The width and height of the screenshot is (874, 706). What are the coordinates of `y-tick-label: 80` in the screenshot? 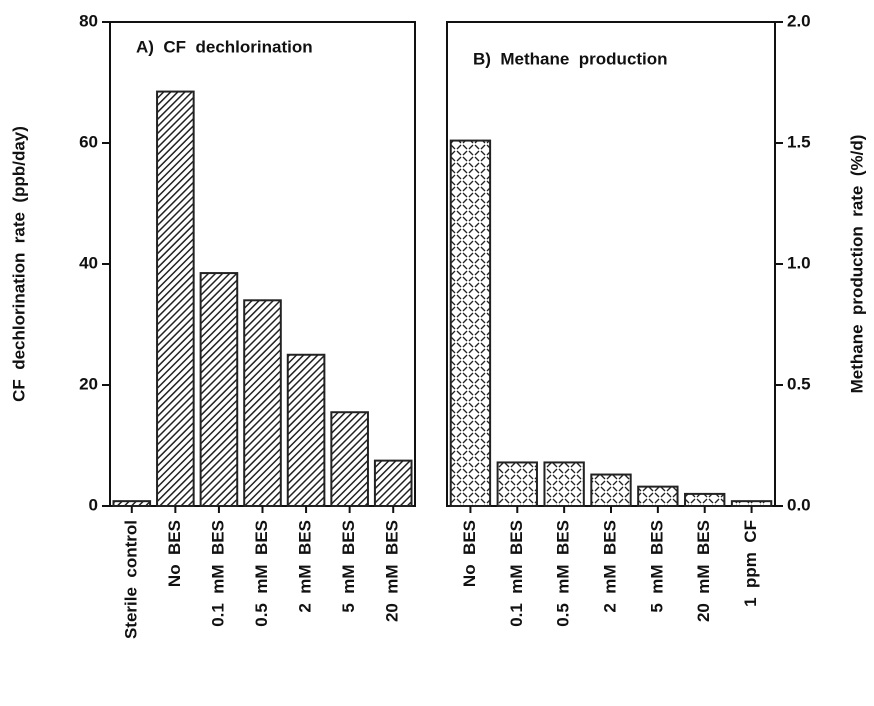 It's located at (88, 20).